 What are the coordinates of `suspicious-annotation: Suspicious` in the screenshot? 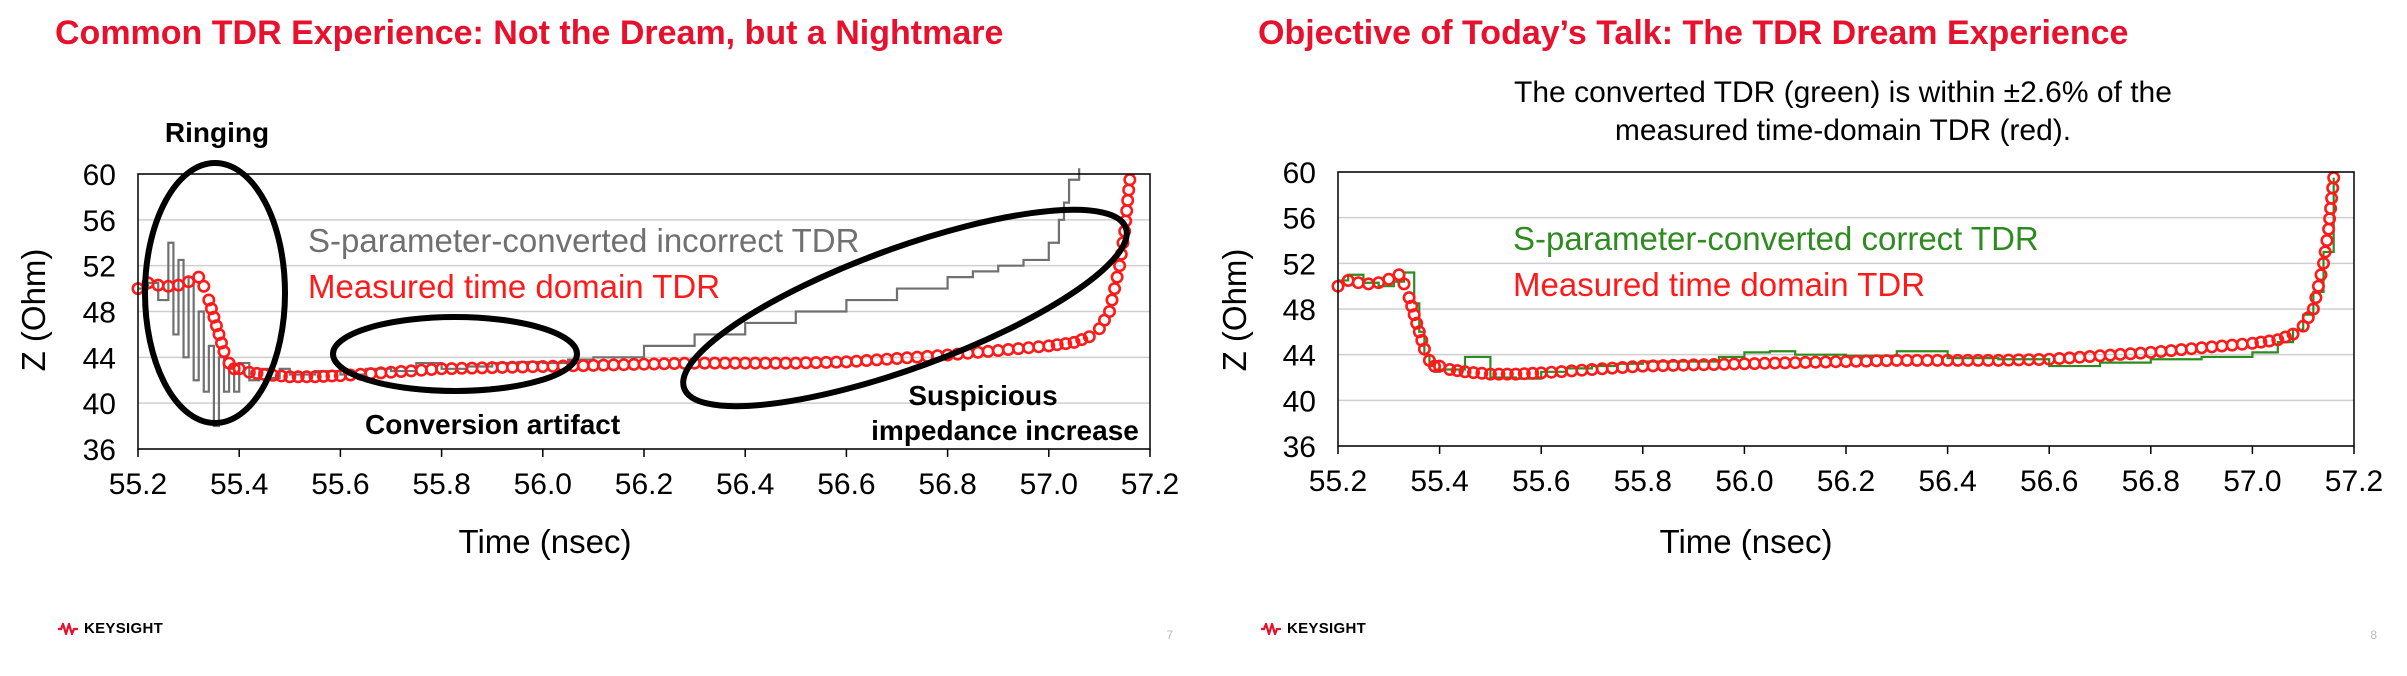 It's located at (982, 395).